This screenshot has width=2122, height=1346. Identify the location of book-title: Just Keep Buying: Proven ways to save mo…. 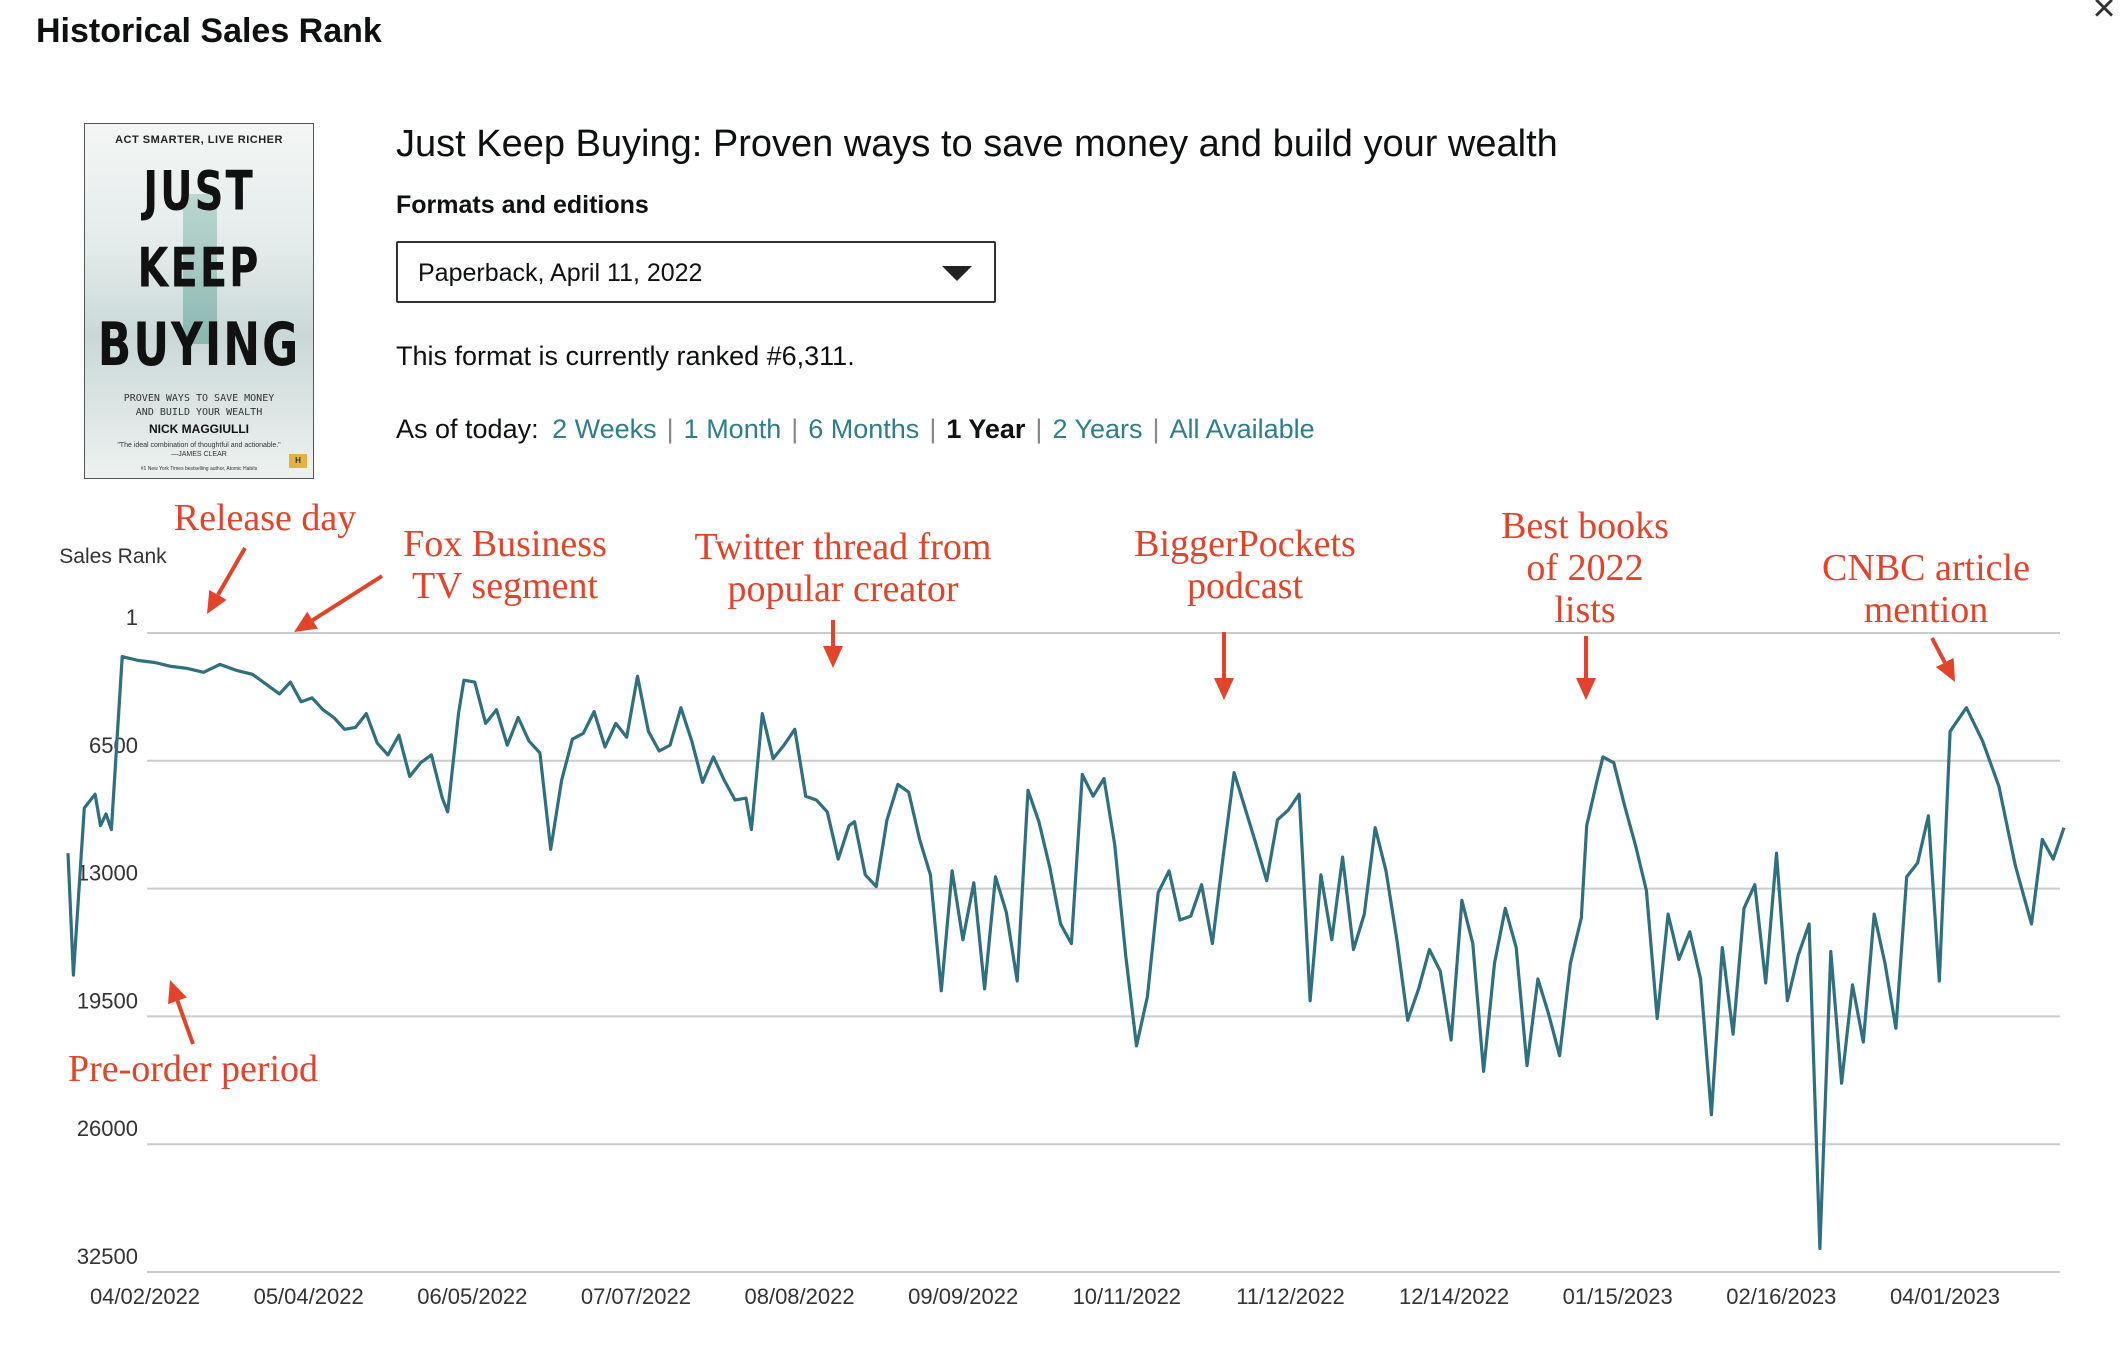
(977, 144).